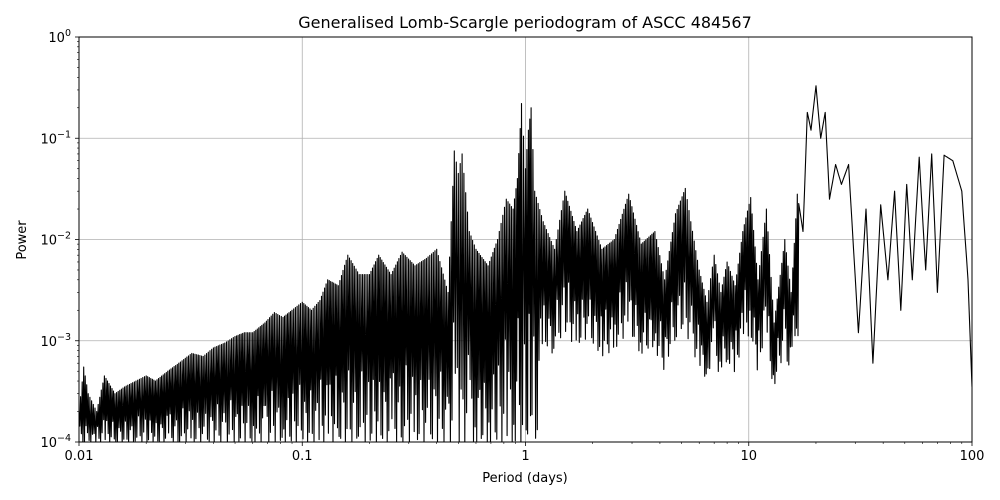 This screenshot has height=500, width=1000. What do you see at coordinates (55, 240) in the screenshot?
I see `y-tick-label-2: 10⁻²` at bounding box center [55, 240].